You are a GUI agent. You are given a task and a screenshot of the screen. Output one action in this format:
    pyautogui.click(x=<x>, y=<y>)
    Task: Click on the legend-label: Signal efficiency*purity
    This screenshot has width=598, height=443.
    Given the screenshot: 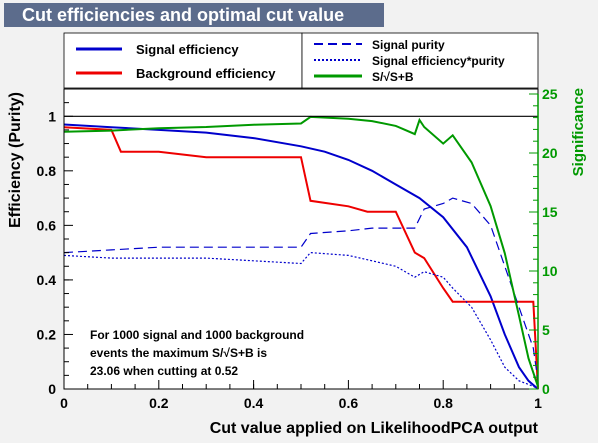 What is the action you would take?
    pyautogui.click(x=438, y=61)
    